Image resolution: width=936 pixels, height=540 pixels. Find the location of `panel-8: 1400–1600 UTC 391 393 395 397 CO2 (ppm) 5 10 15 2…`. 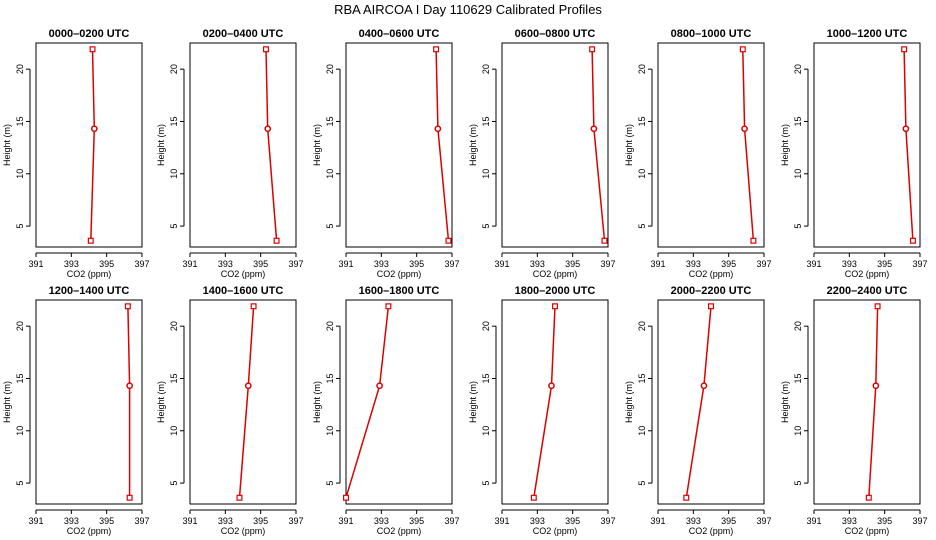

panel-8: 1400–1600 UTC 391 393 395 397 CO2 (ppm) 5 10 15 2… is located at coordinates (230, 410).